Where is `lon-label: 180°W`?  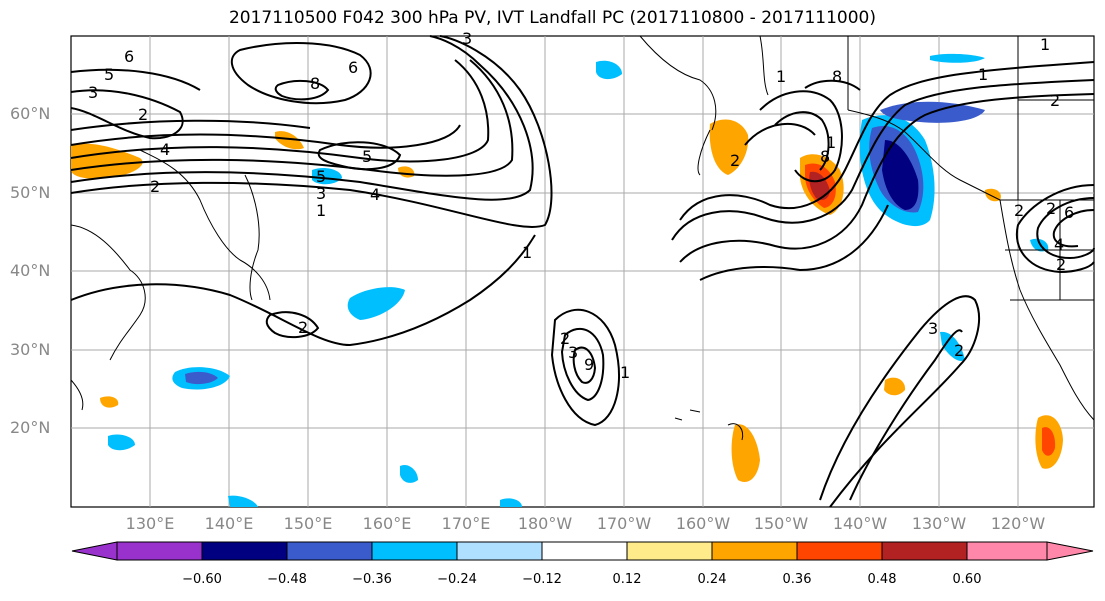
lon-label: 180°W is located at coordinates (545, 523).